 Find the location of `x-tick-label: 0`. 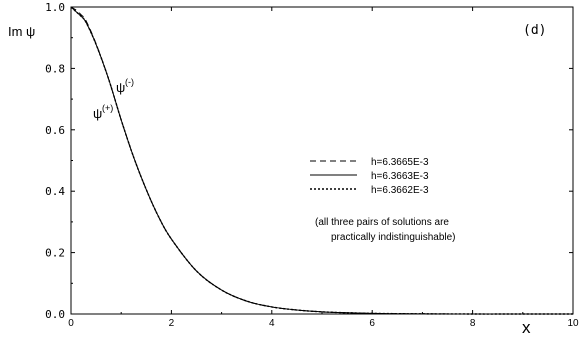

x-tick-label: 0 is located at coordinates (71, 323).